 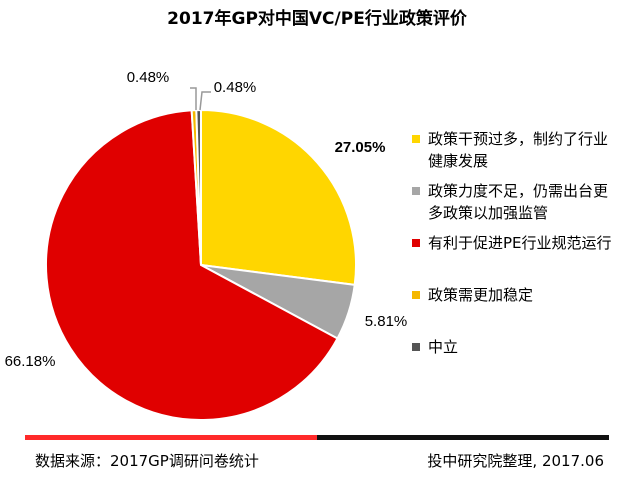 I want to click on leader-line-neutral, so click(x=205, y=101).